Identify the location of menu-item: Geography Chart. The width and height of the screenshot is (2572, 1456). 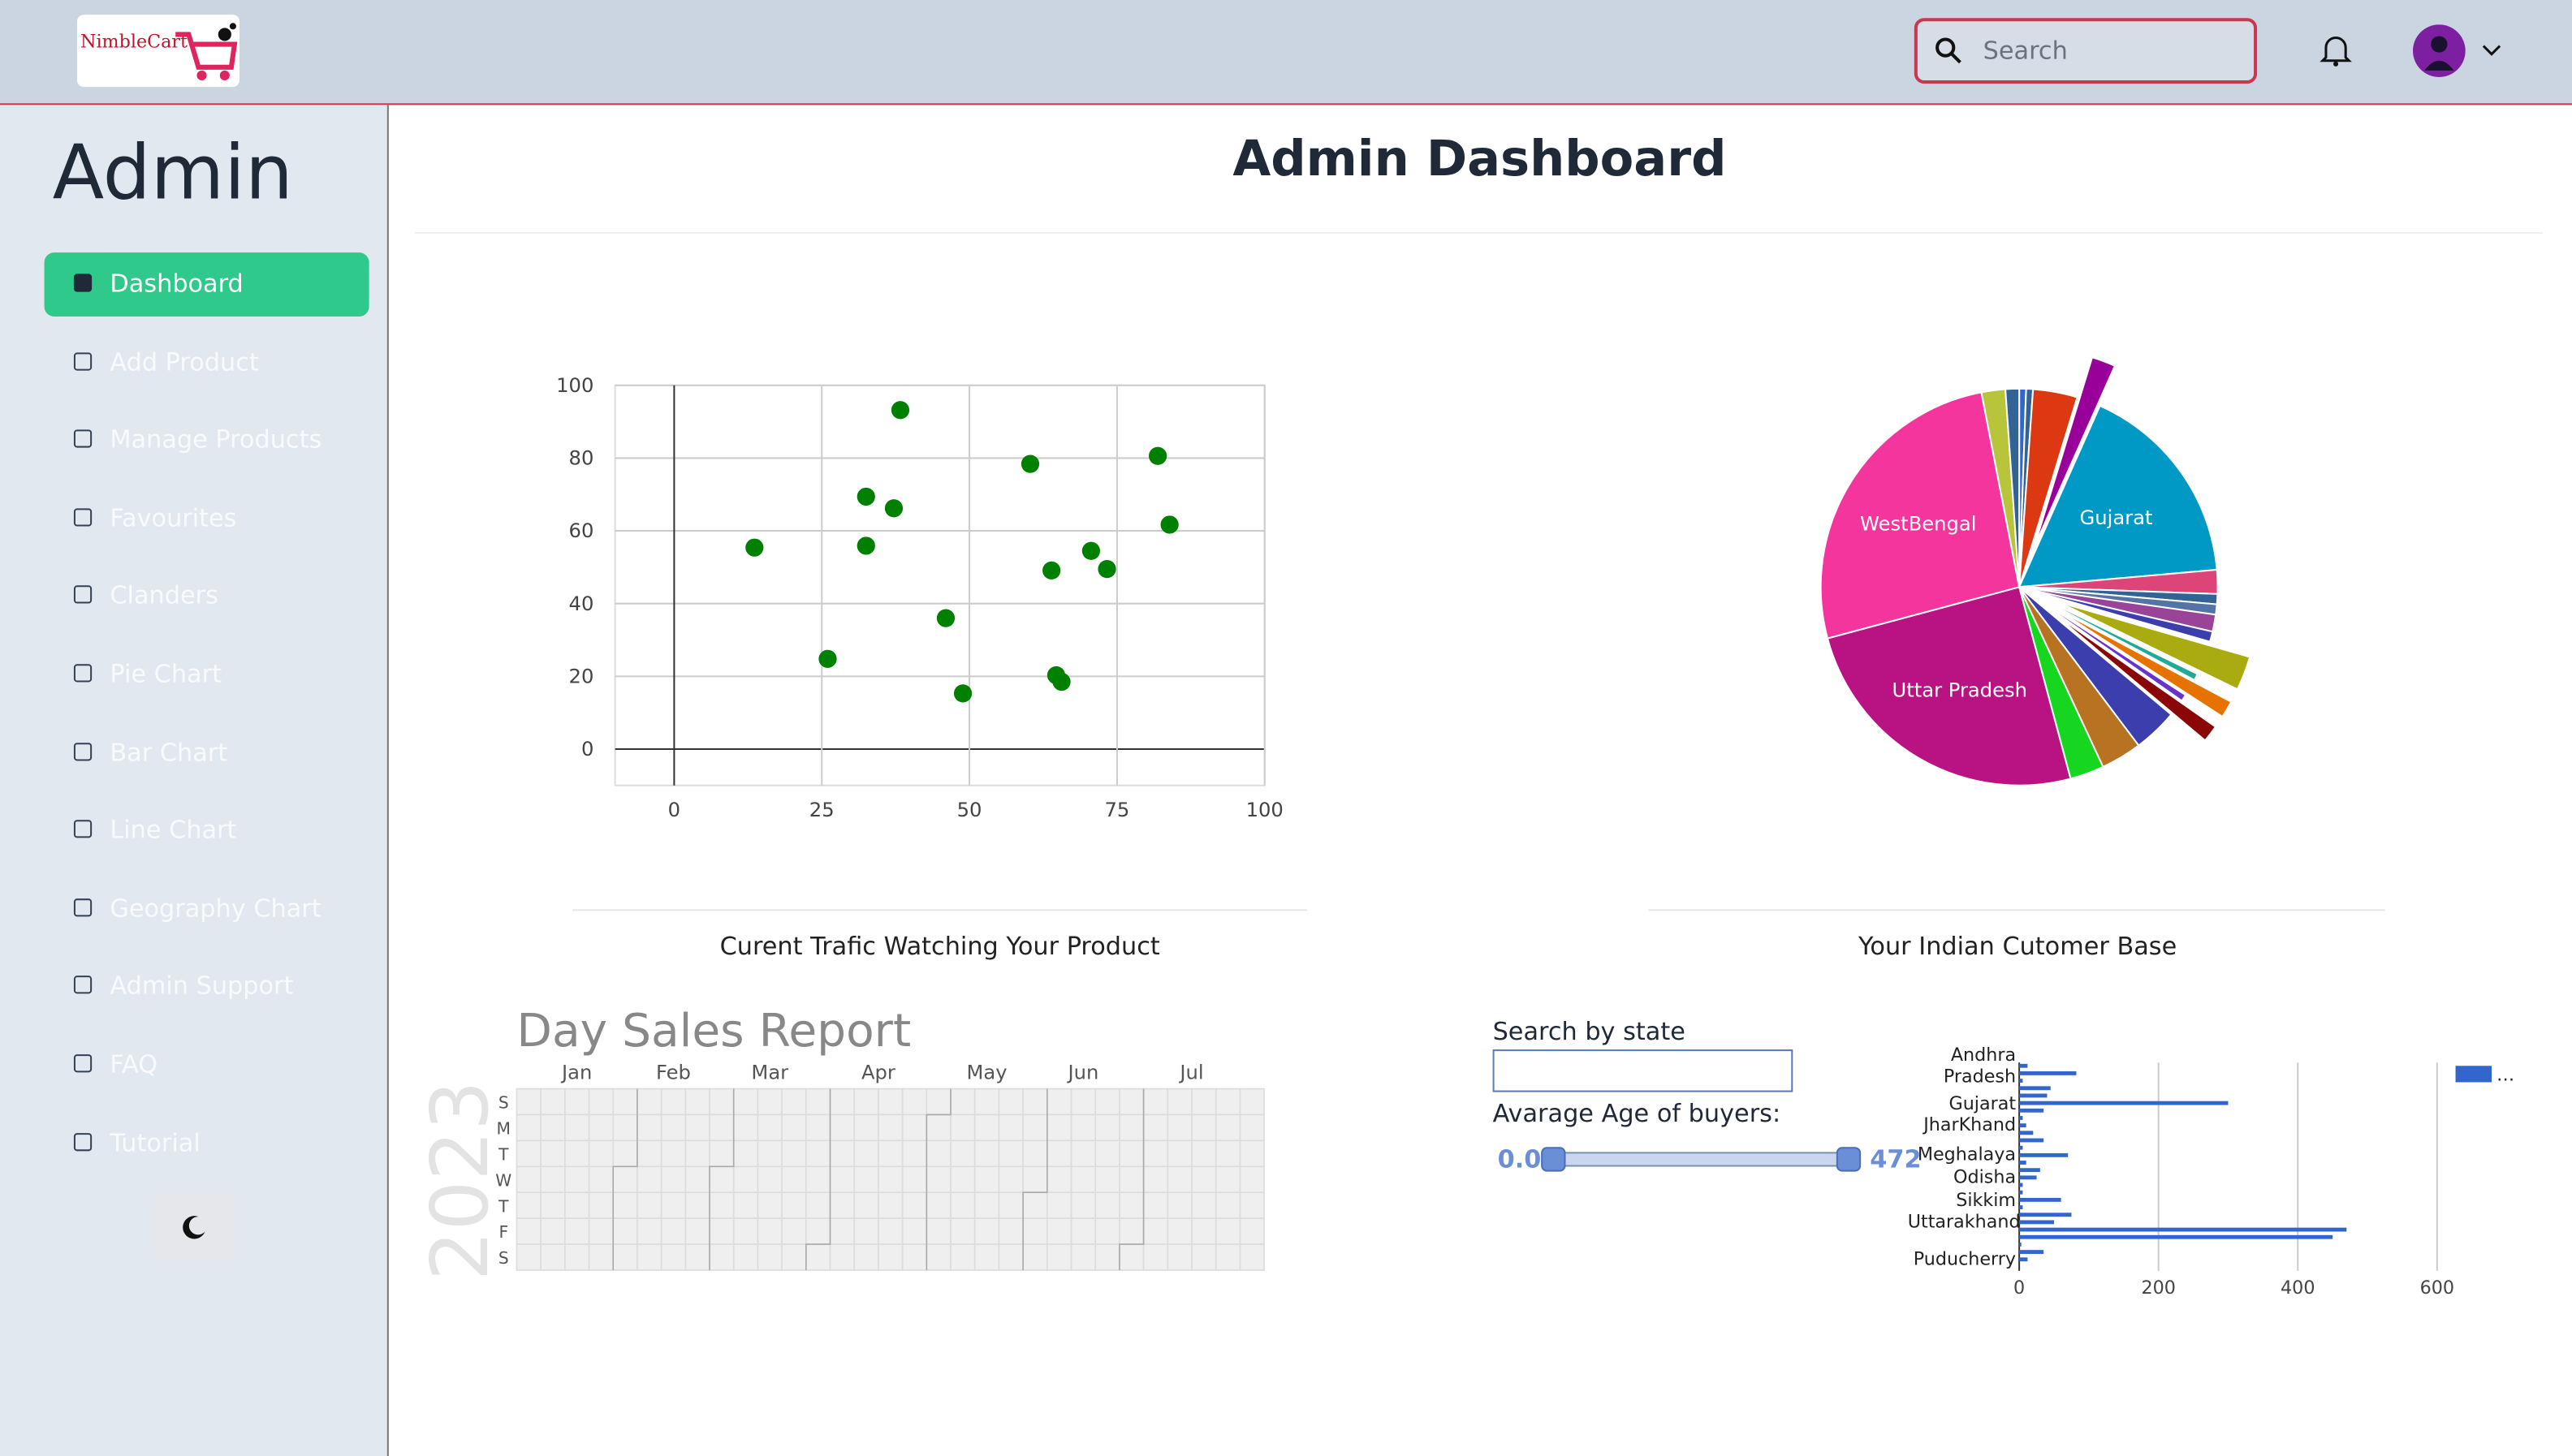
(207, 909).